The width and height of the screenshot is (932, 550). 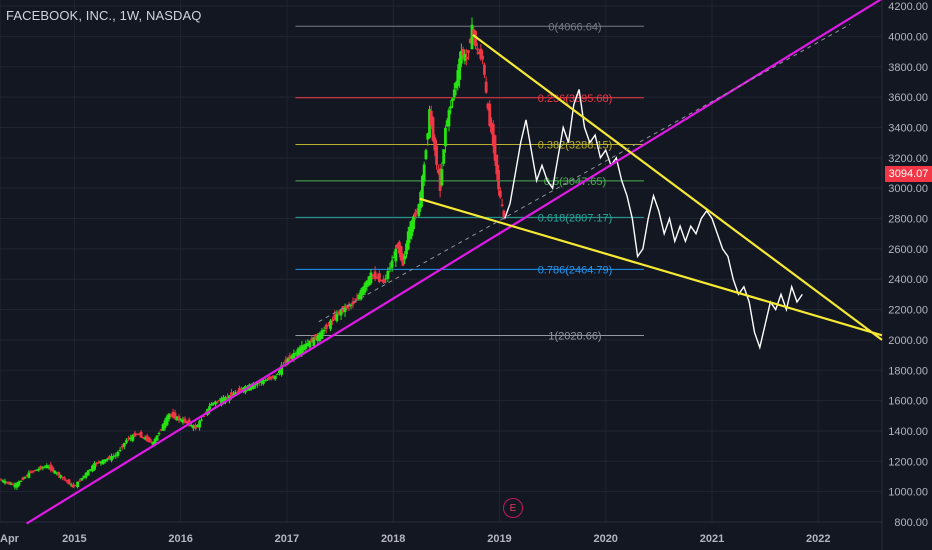 What do you see at coordinates (908, 37) in the screenshot?
I see `y-tick-label: 4000.00` at bounding box center [908, 37].